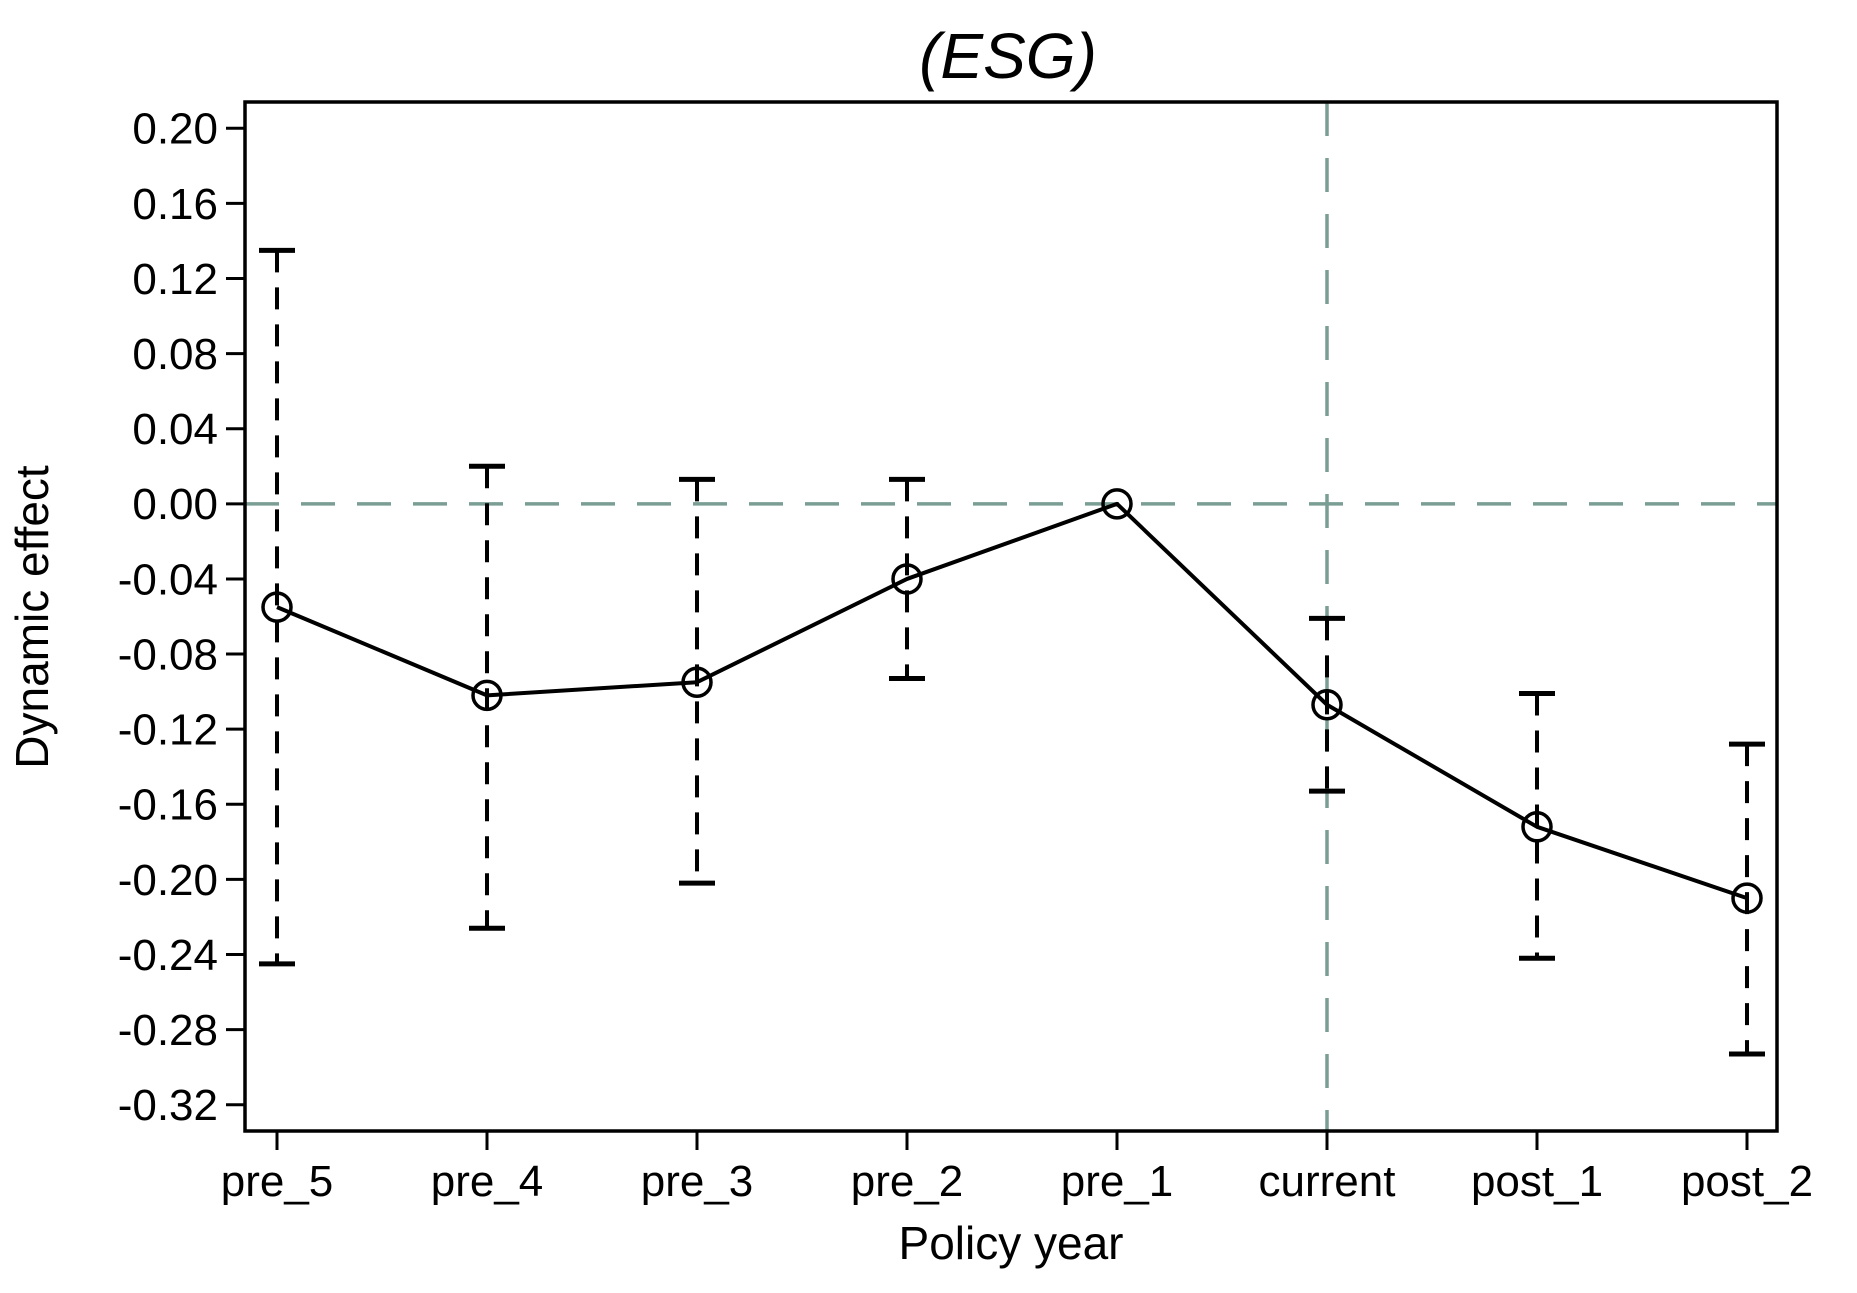 Image resolution: width=1857 pixels, height=1293 pixels. I want to click on y-tick-label: 0.04, so click(175, 429).